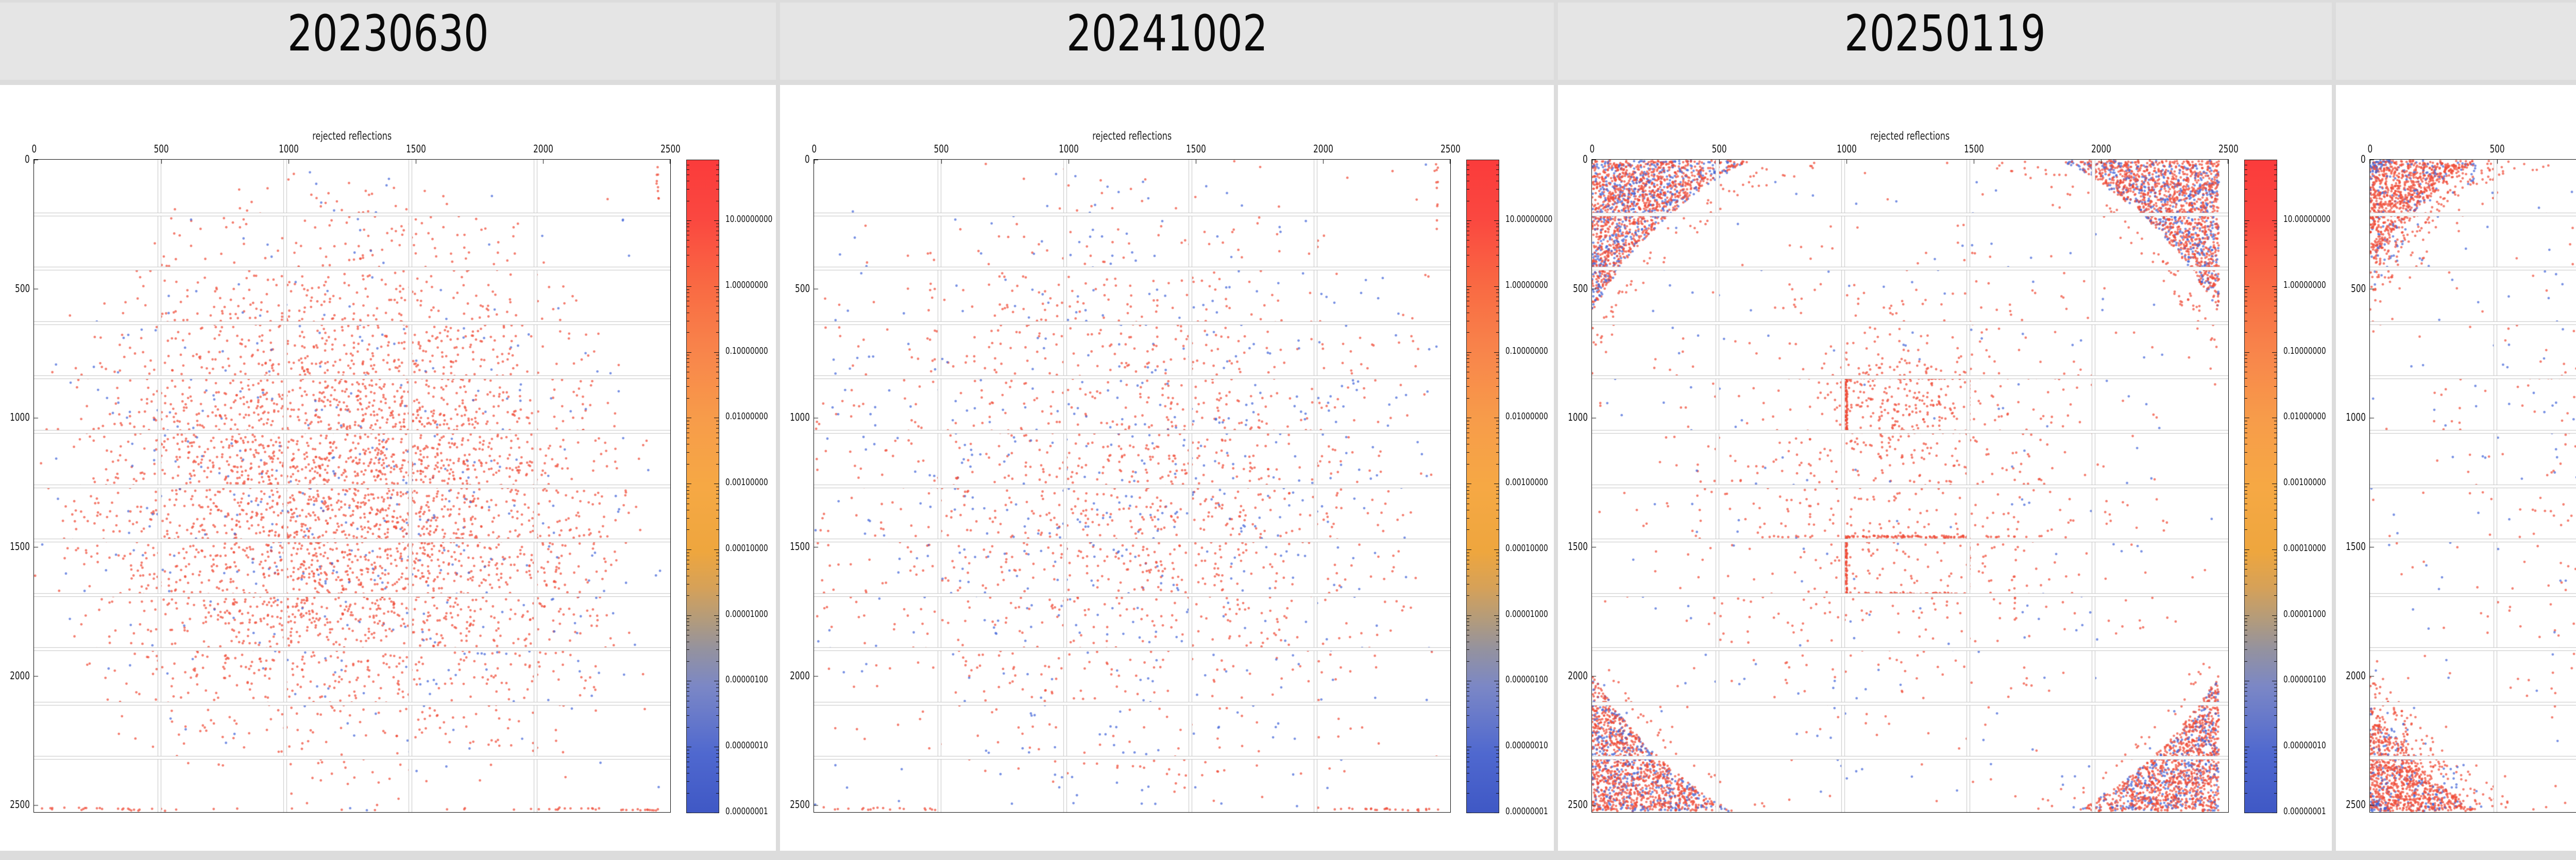 The width and height of the screenshot is (2576, 860). What do you see at coordinates (941, 149) in the screenshot?
I see `x-tick-label: 500` at bounding box center [941, 149].